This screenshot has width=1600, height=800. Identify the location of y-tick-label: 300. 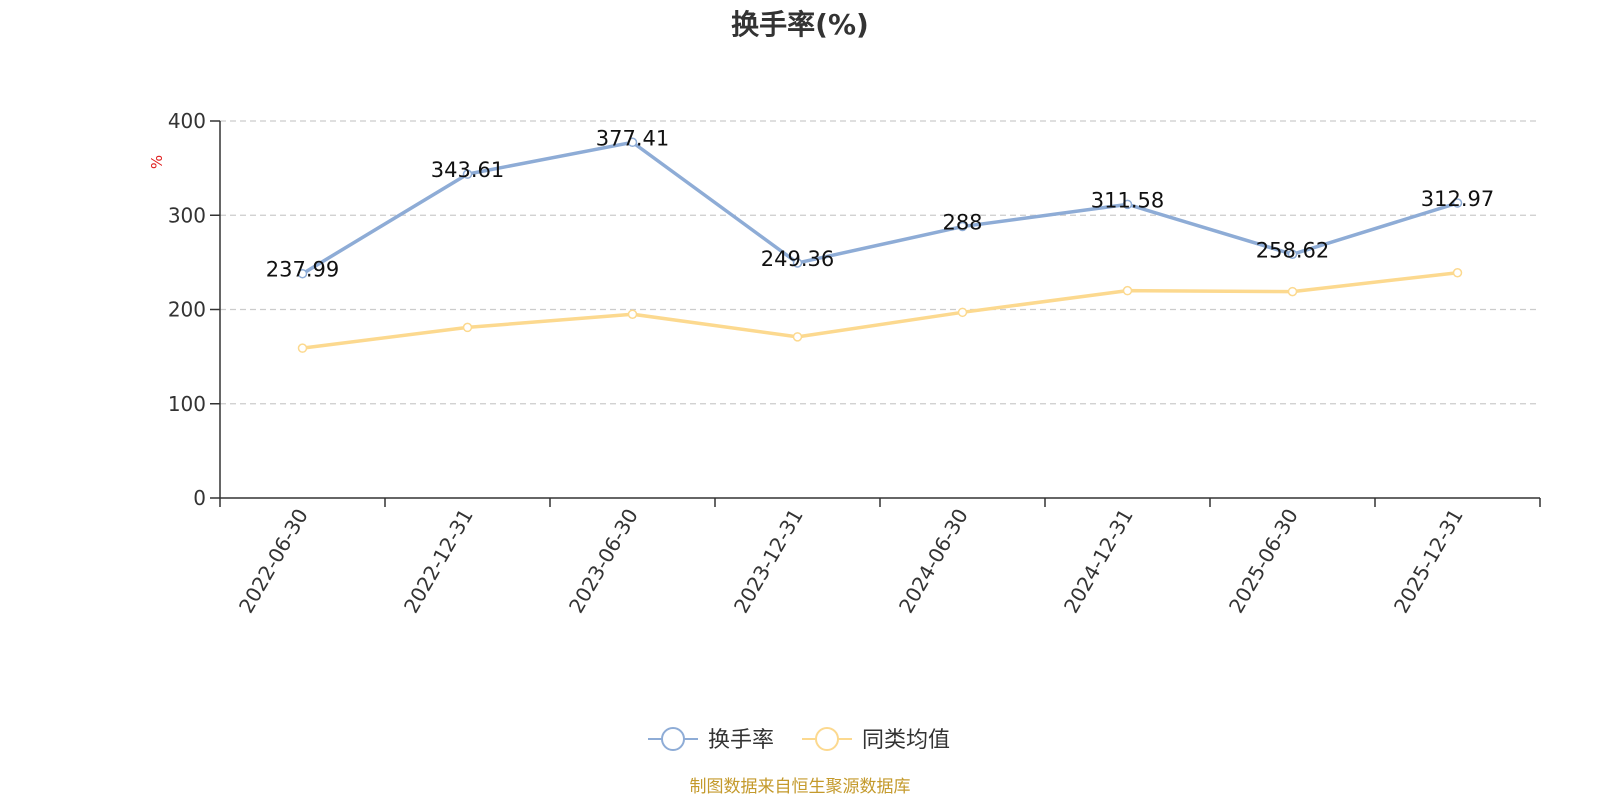
(187, 215).